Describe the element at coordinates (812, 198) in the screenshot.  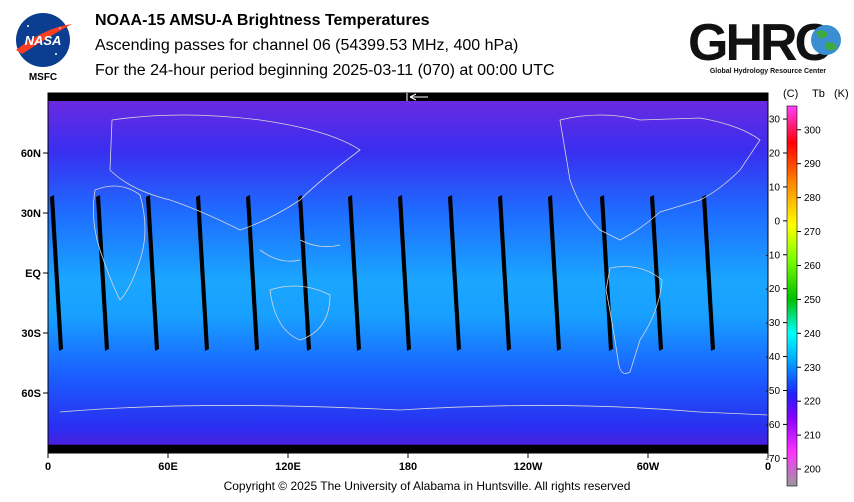
I see `colorbar-kelvin-label: 280` at that location.